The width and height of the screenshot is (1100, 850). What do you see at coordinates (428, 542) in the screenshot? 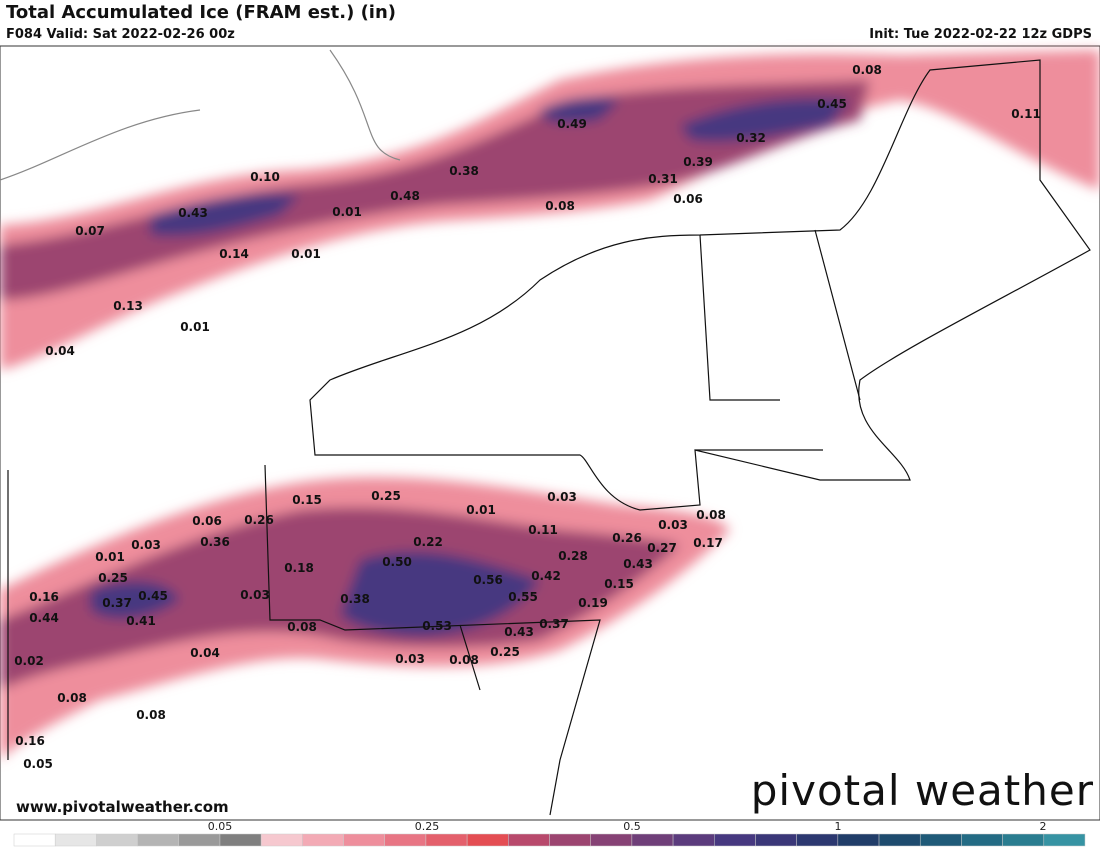
I see `ice-label: 0.22` at bounding box center [428, 542].